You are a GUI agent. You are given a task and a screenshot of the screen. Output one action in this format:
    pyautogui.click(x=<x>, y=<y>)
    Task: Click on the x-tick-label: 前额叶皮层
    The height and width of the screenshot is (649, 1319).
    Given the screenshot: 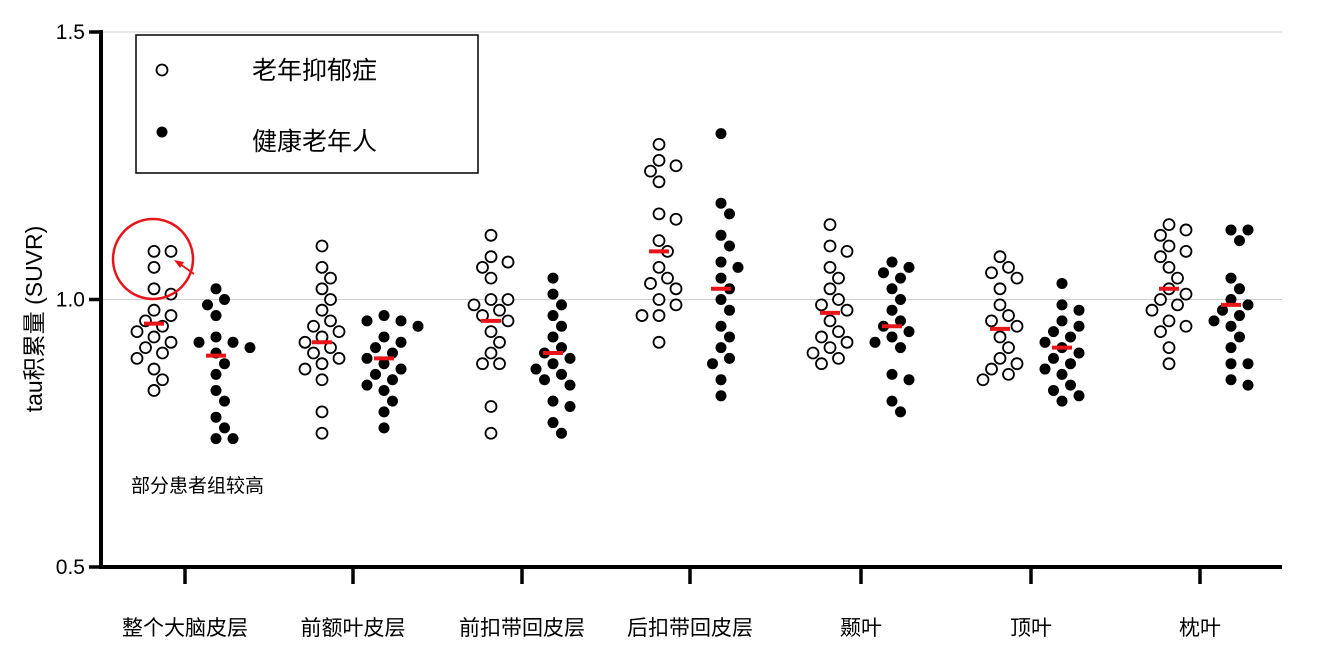 What is the action you would take?
    pyautogui.click(x=353, y=628)
    